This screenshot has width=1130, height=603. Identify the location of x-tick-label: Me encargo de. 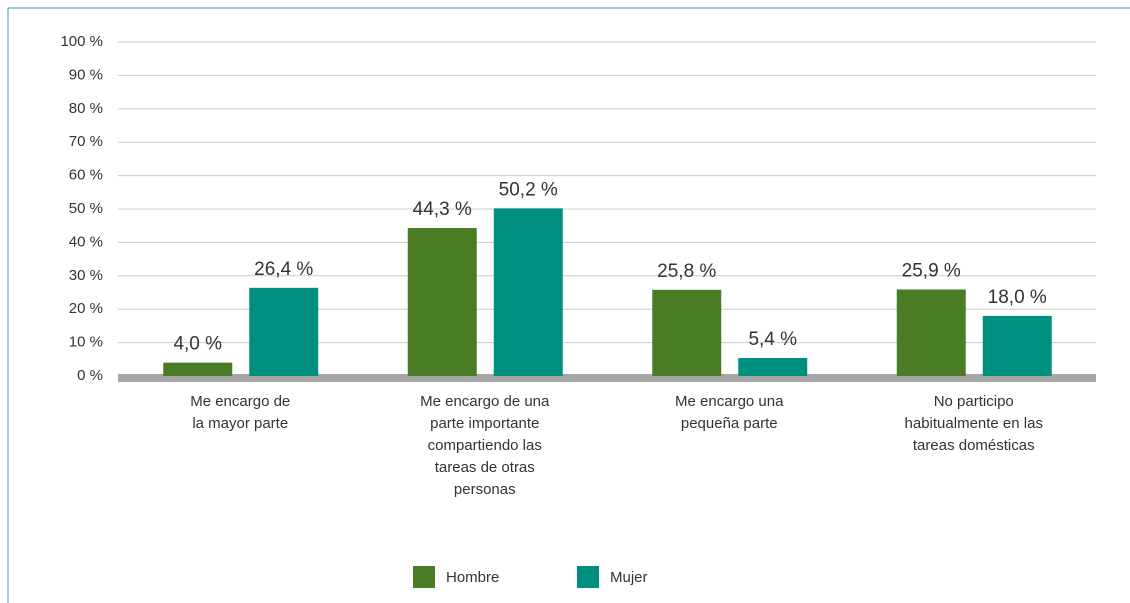
(240, 401).